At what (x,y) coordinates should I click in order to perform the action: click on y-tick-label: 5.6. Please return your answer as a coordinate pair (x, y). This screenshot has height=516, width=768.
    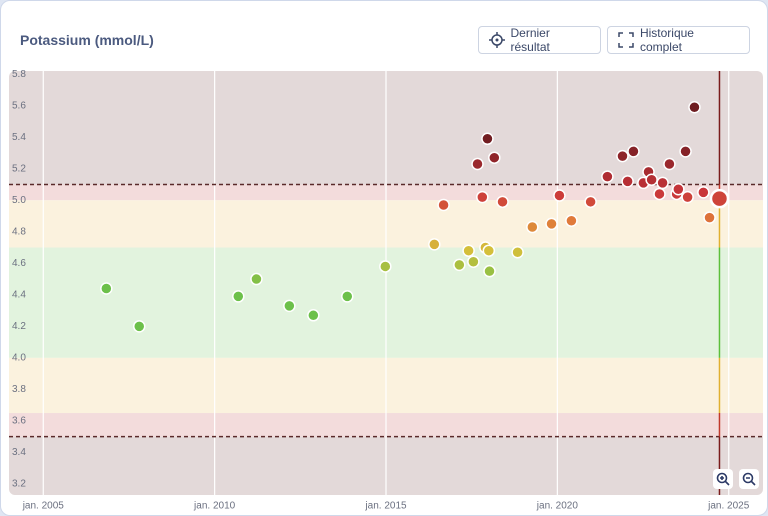
    Looking at the image, I should click on (19, 105).